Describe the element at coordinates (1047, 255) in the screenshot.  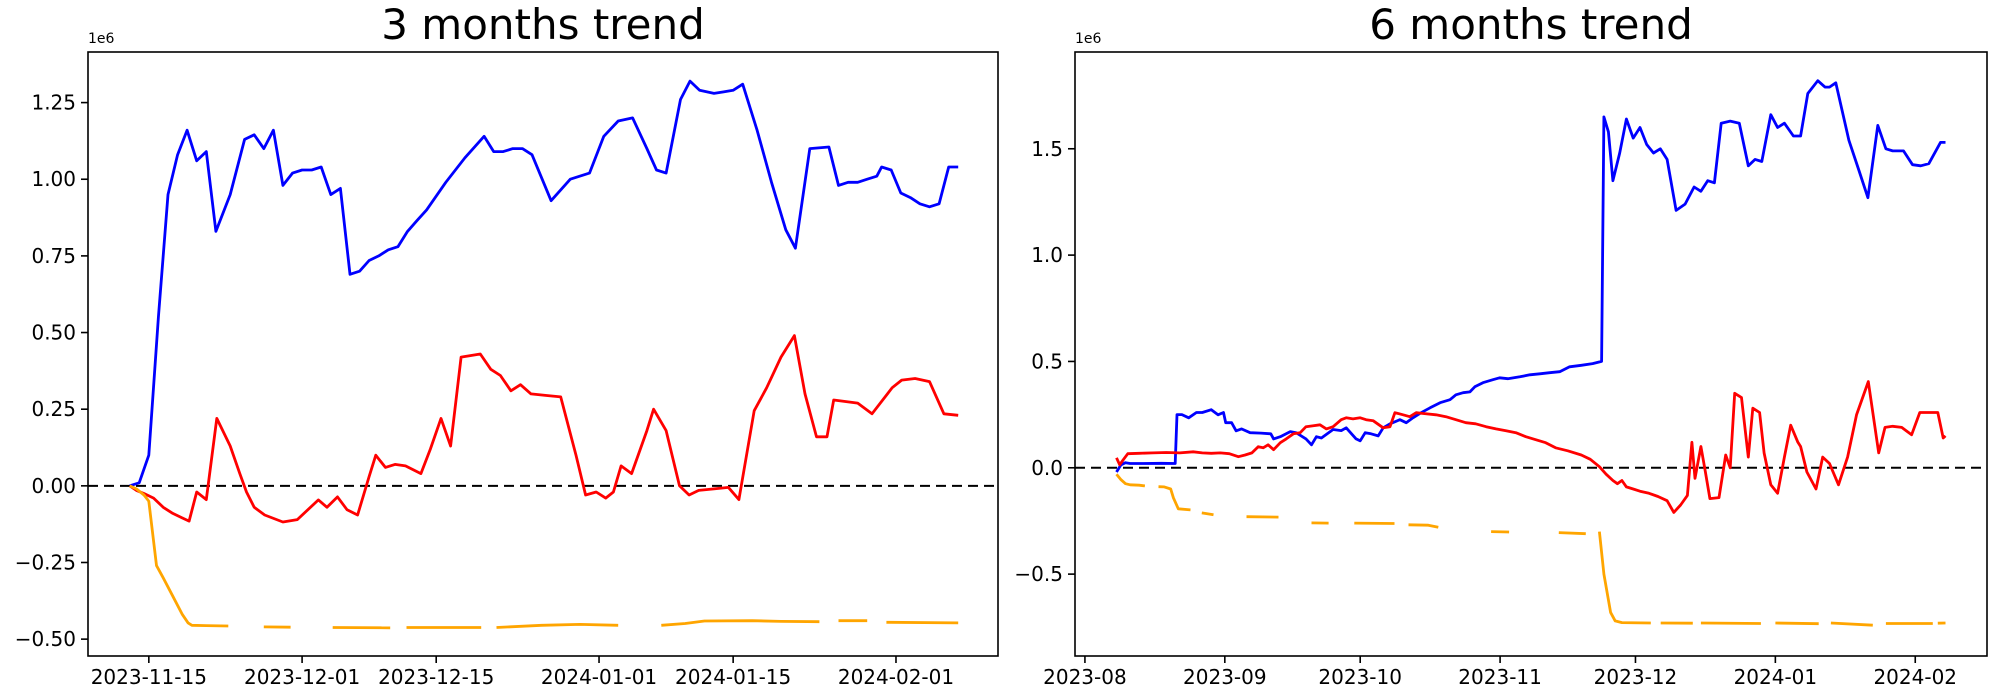
I see `y-axis-tick-label: 1.0` at that location.